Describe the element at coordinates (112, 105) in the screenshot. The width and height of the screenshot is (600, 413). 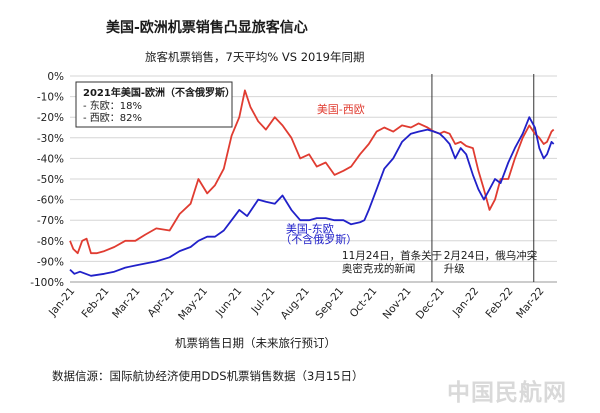
I see `legend-line: - 东欧：18%` at that location.